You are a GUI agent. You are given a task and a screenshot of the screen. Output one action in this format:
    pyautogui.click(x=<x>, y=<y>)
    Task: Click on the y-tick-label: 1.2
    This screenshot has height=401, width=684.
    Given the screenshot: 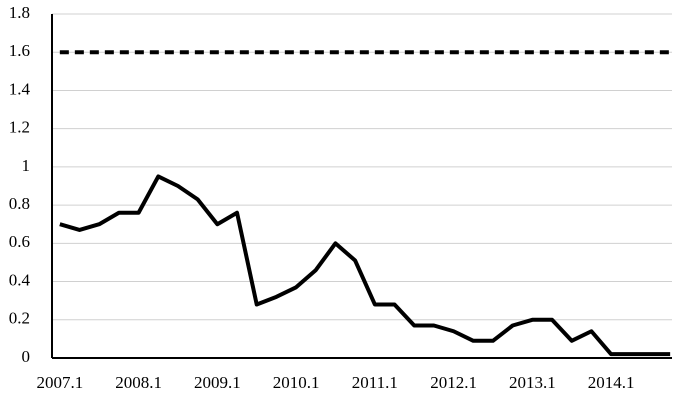 What is the action you would take?
    pyautogui.click(x=19, y=127)
    